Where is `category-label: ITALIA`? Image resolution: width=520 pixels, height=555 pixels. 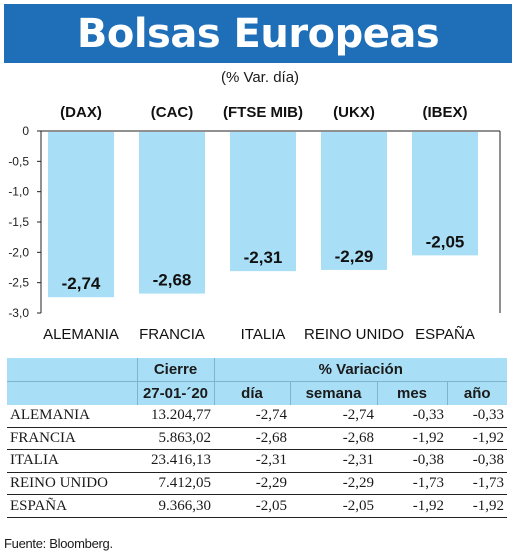
category-label: ITALIA is located at coordinates (263, 334).